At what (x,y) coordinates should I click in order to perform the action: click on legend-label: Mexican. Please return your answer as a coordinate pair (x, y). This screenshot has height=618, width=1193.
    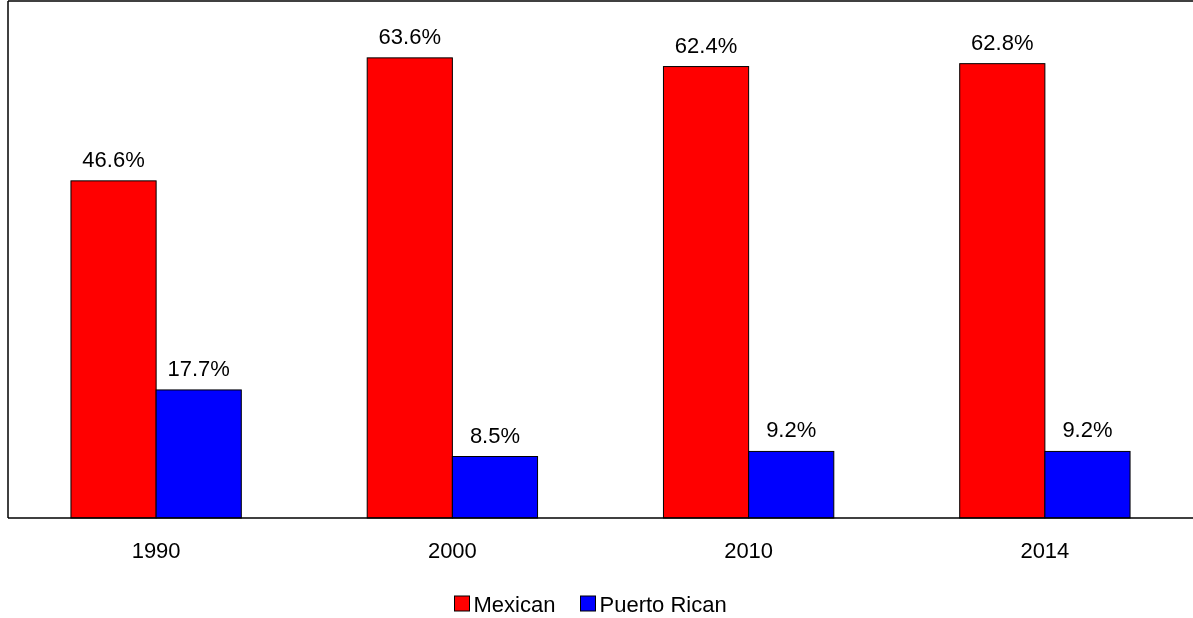
    Looking at the image, I should click on (514, 604).